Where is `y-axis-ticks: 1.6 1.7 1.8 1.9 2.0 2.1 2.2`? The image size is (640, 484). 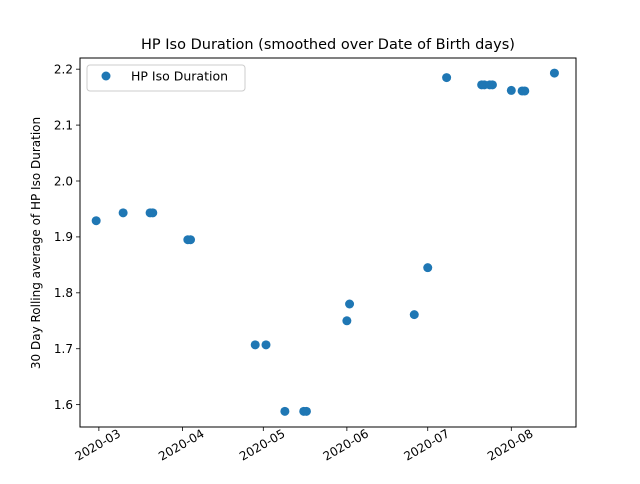 y-axis-ticks: 1.6 1.7 1.8 1.9 2.0 2.1 2.2 is located at coordinates (67, 237).